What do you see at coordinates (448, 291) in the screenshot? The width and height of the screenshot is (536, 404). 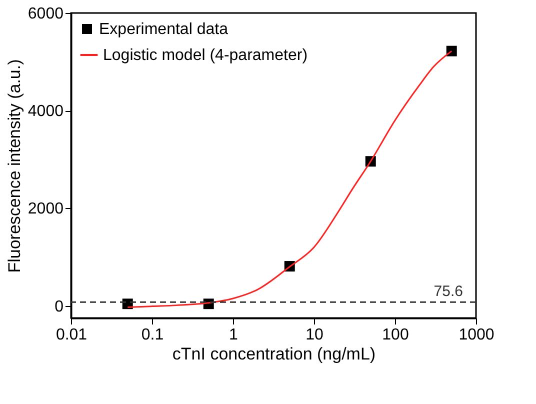 I see `ref-line-label: 75.6` at bounding box center [448, 291].